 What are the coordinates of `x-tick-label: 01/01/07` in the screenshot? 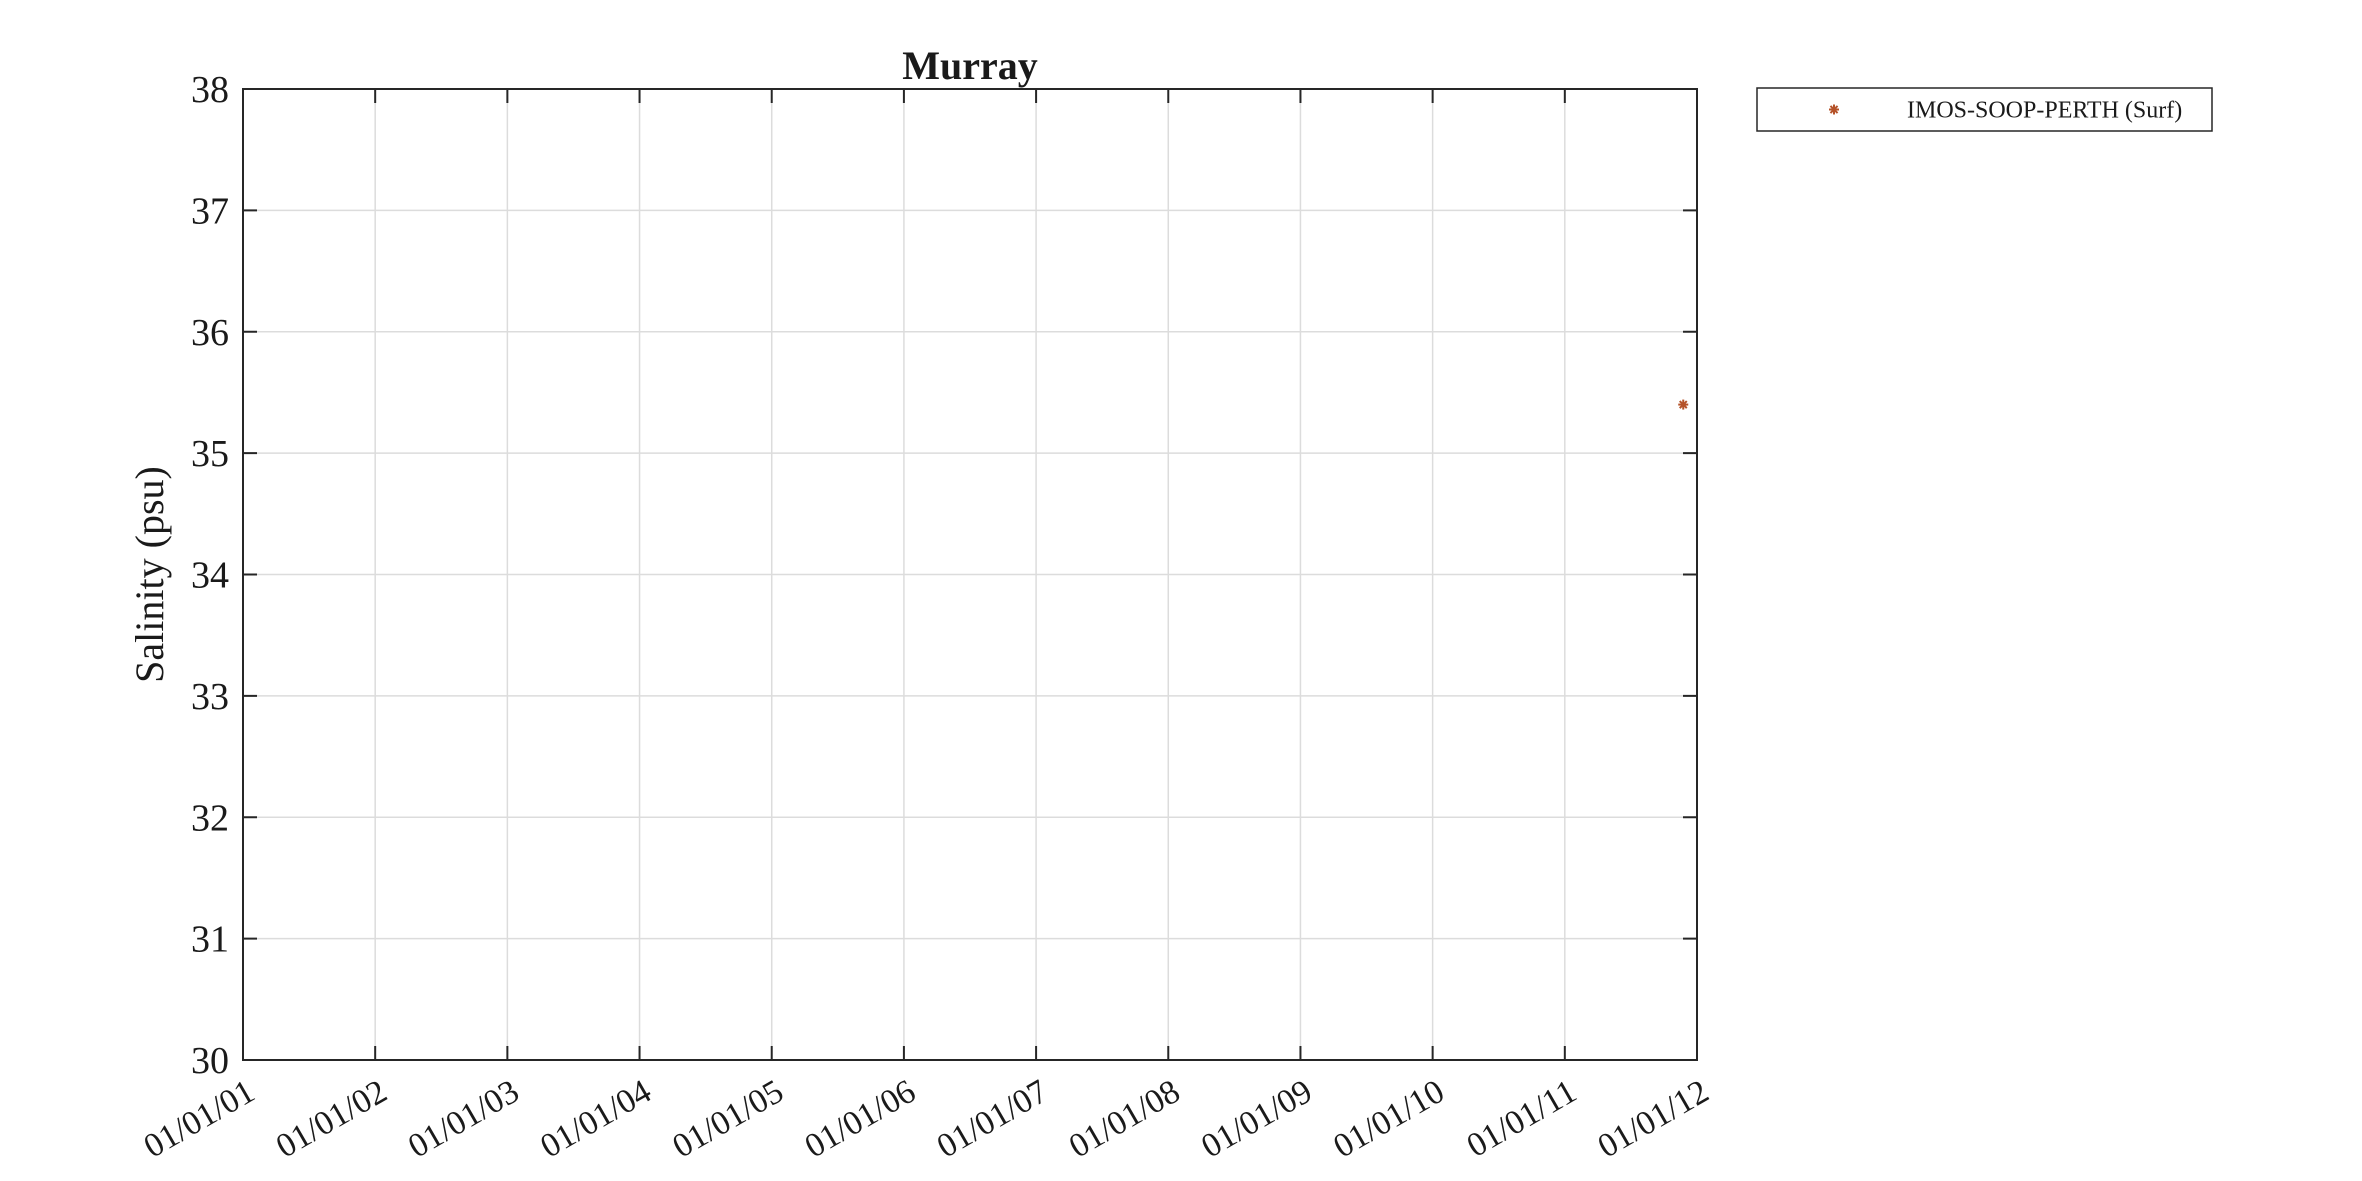 It's located at (992, 1119).